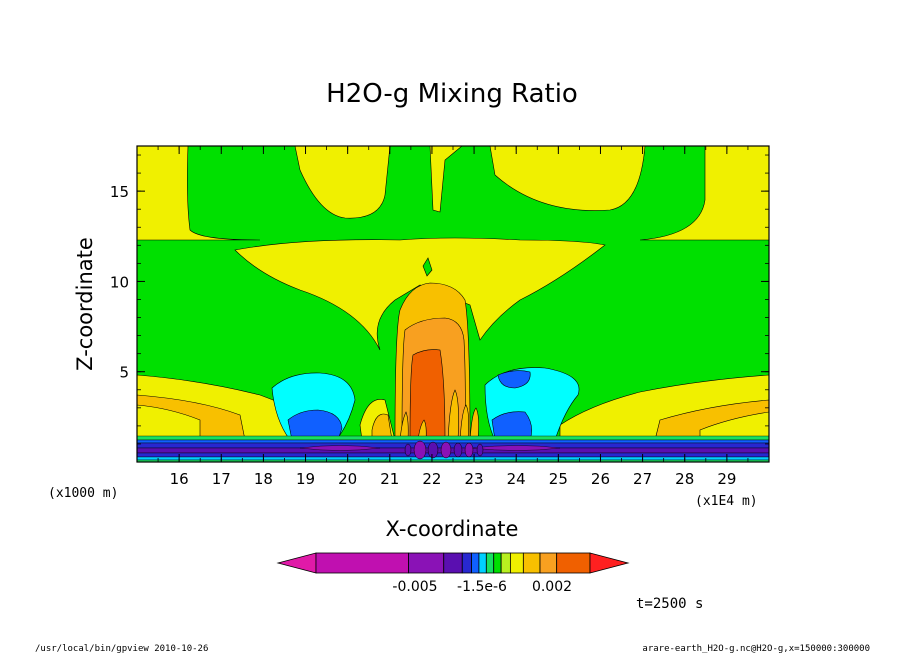 This screenshot has height=654, width=904. I want to click on band-navy, so click(453, 445).